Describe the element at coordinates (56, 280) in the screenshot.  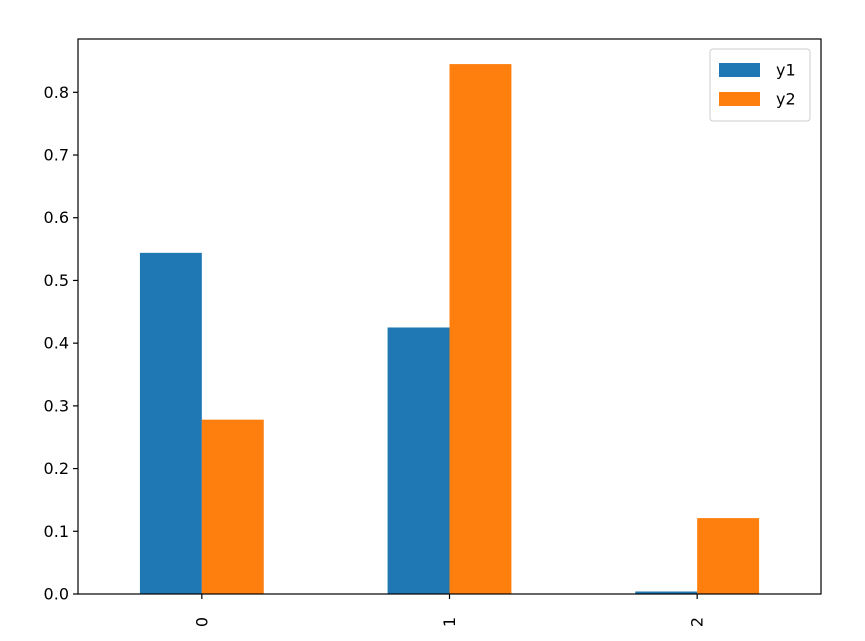
I see `y-tick-label: 0.5` at that location.